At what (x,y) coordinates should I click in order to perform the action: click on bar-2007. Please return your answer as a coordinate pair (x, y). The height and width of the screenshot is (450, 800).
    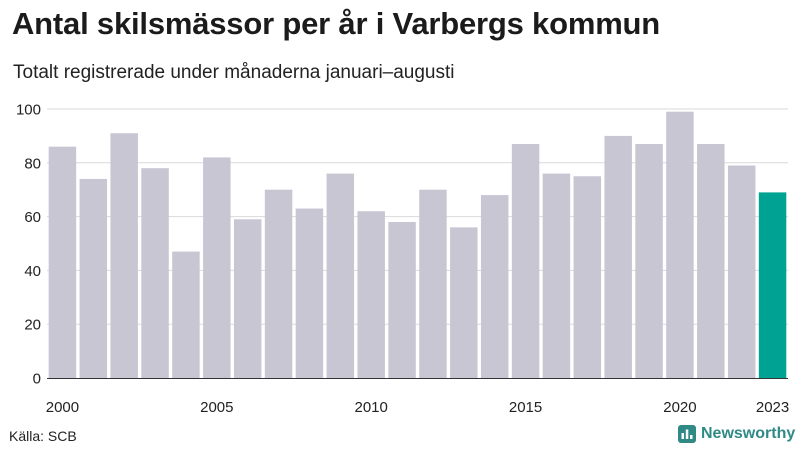
    Looking at the image, I should click on (278, 283).